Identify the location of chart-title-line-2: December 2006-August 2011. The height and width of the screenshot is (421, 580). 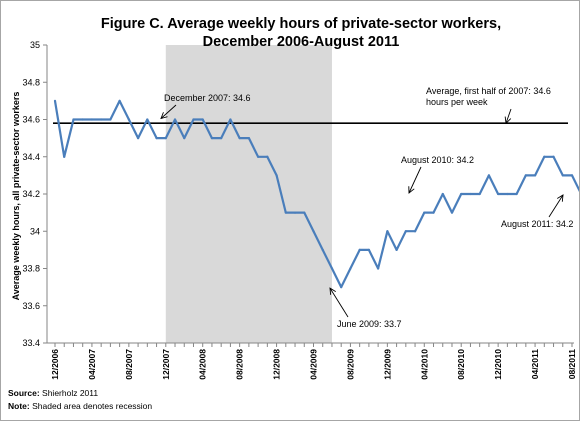
(301, 42).